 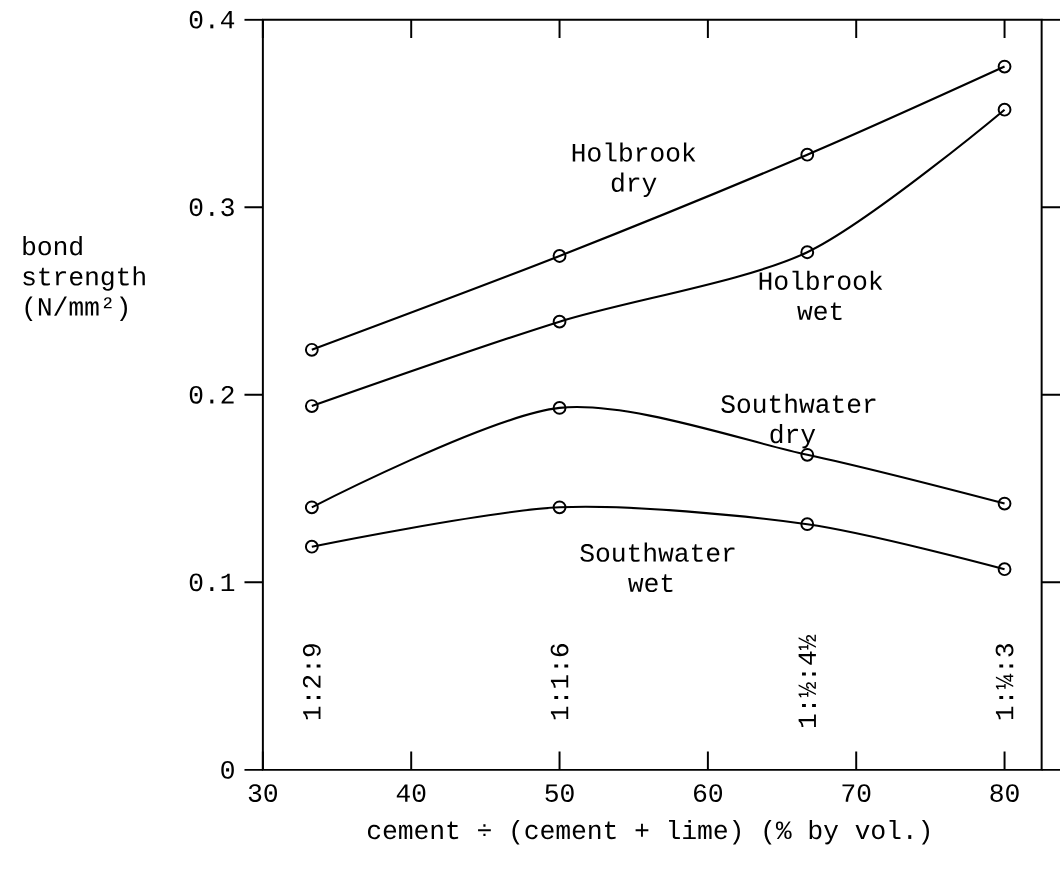 What do you see at coordinates (212, 19) in the screenshot?
I see `y-tick-label: 0.4` at bounding box center [212, 19].